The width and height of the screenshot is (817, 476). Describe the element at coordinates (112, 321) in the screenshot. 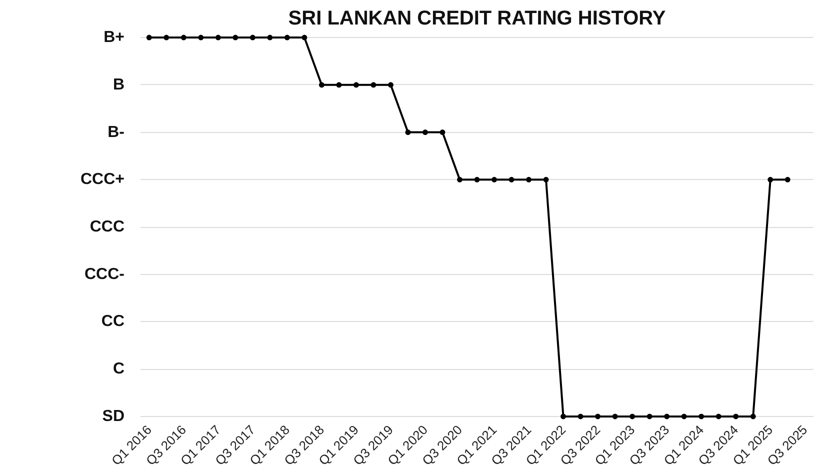

I see `category-label: CC` at that location.